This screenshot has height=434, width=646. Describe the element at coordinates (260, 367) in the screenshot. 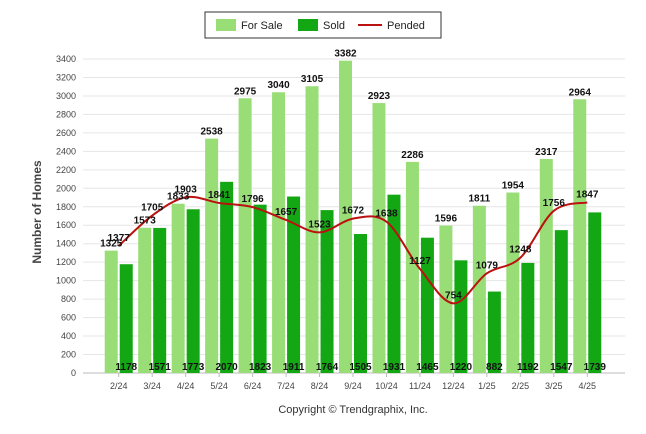

I see `sold-label: 1823` at that location.